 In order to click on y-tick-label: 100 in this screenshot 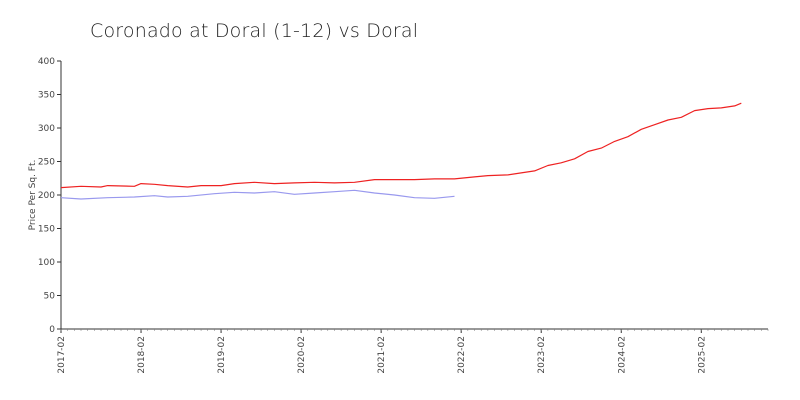, I will do `click(46, 263)`.